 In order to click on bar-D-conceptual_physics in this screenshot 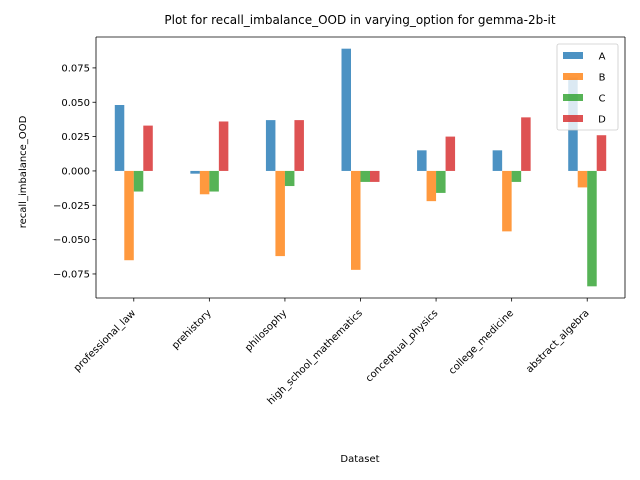, I will do `click(450, 153)`.